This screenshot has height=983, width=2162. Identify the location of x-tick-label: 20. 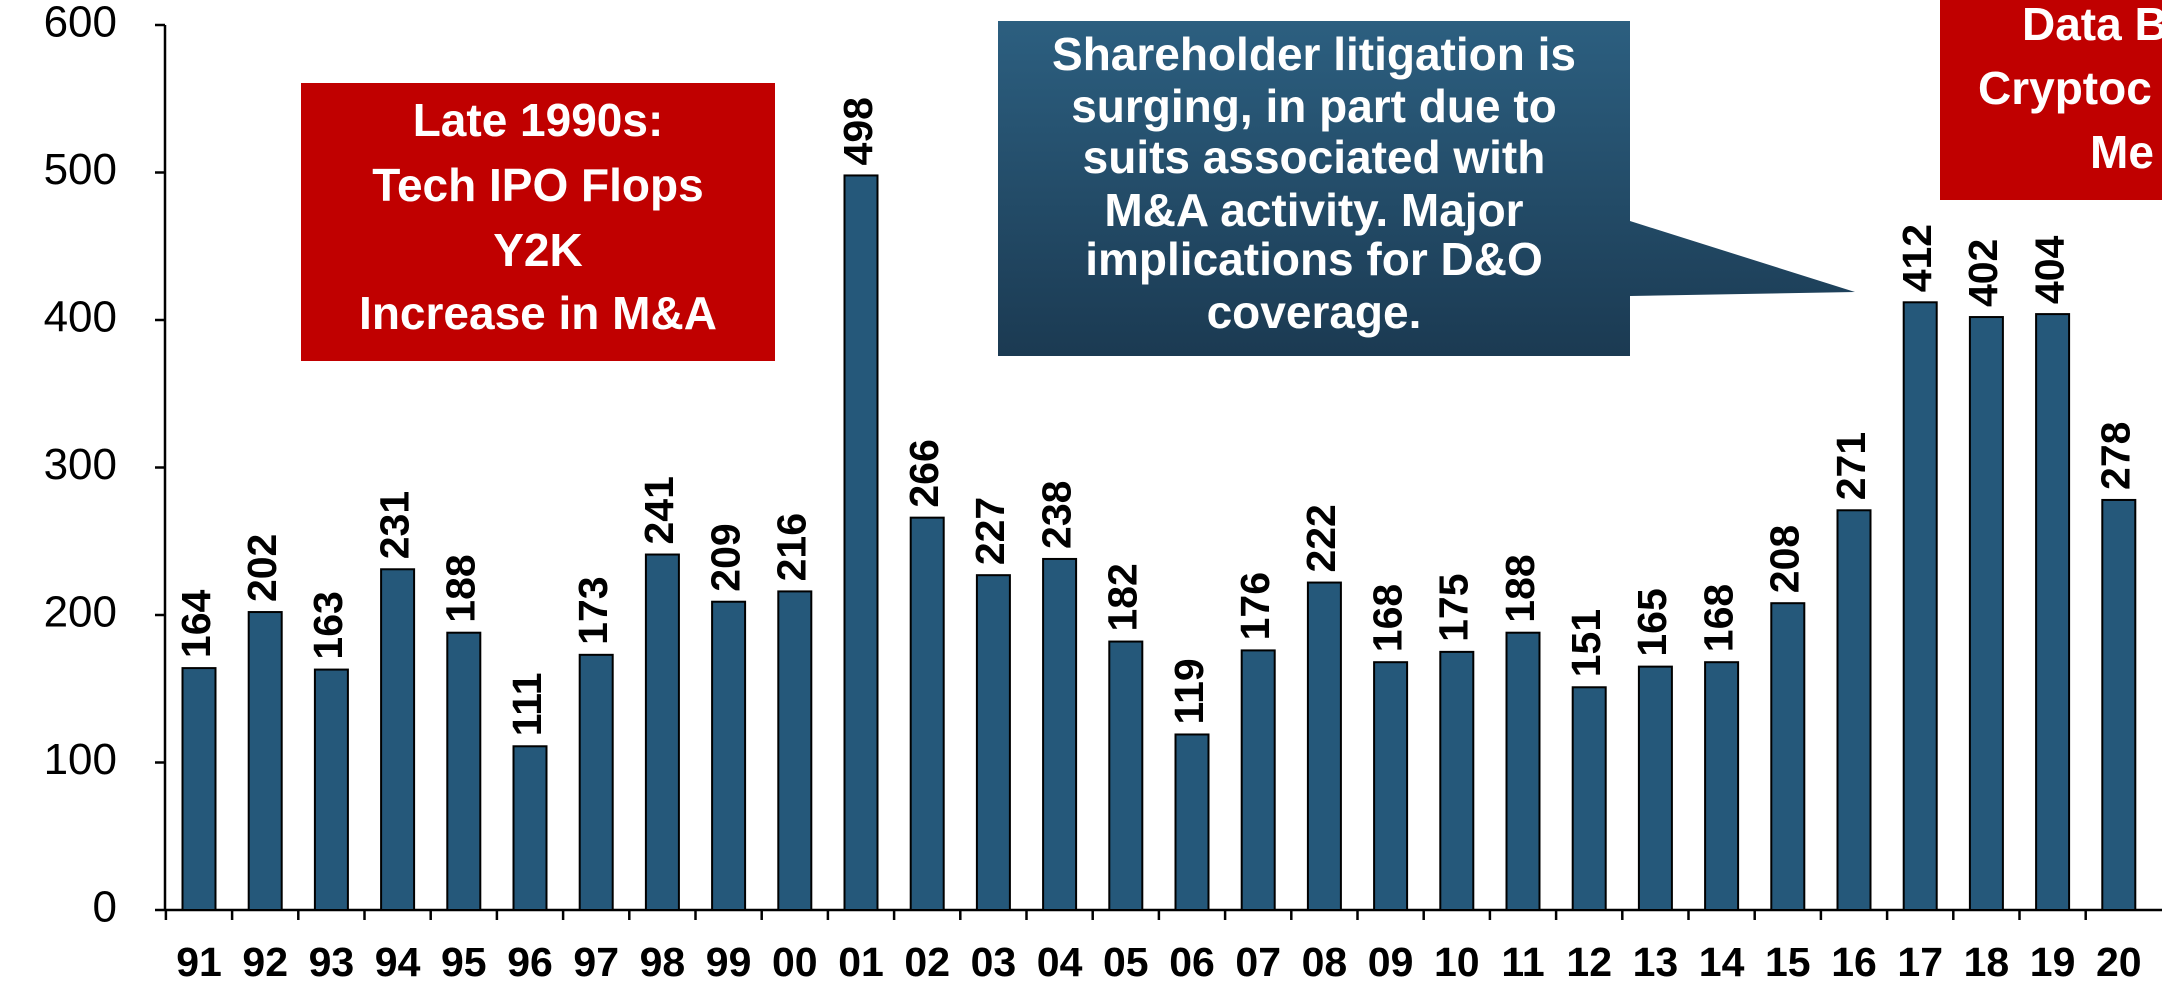
(2119, 961).